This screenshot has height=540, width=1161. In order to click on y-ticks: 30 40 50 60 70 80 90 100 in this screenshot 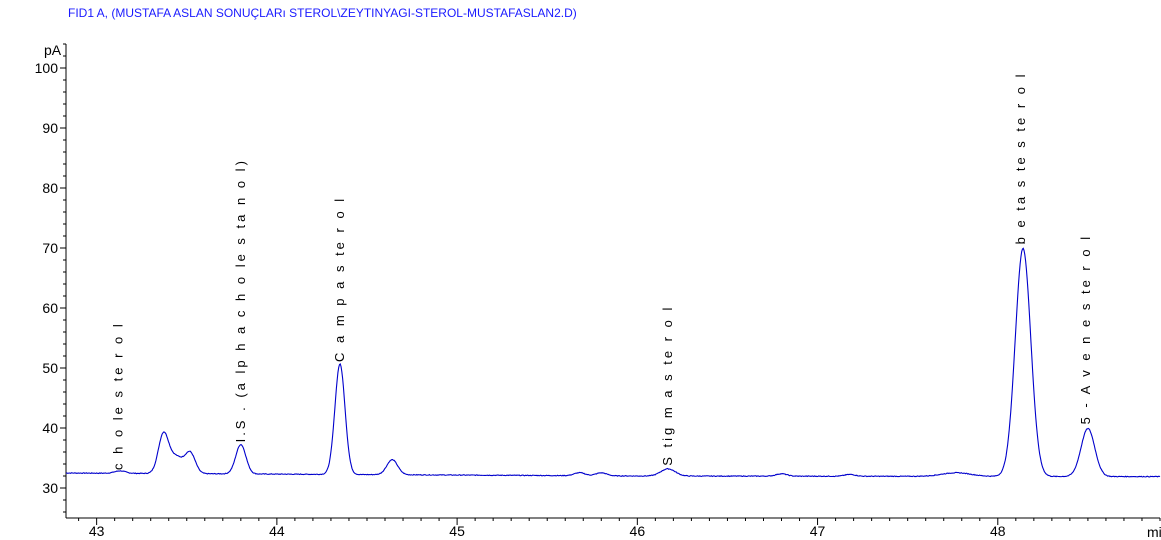, I will do `click(50, 278)`.